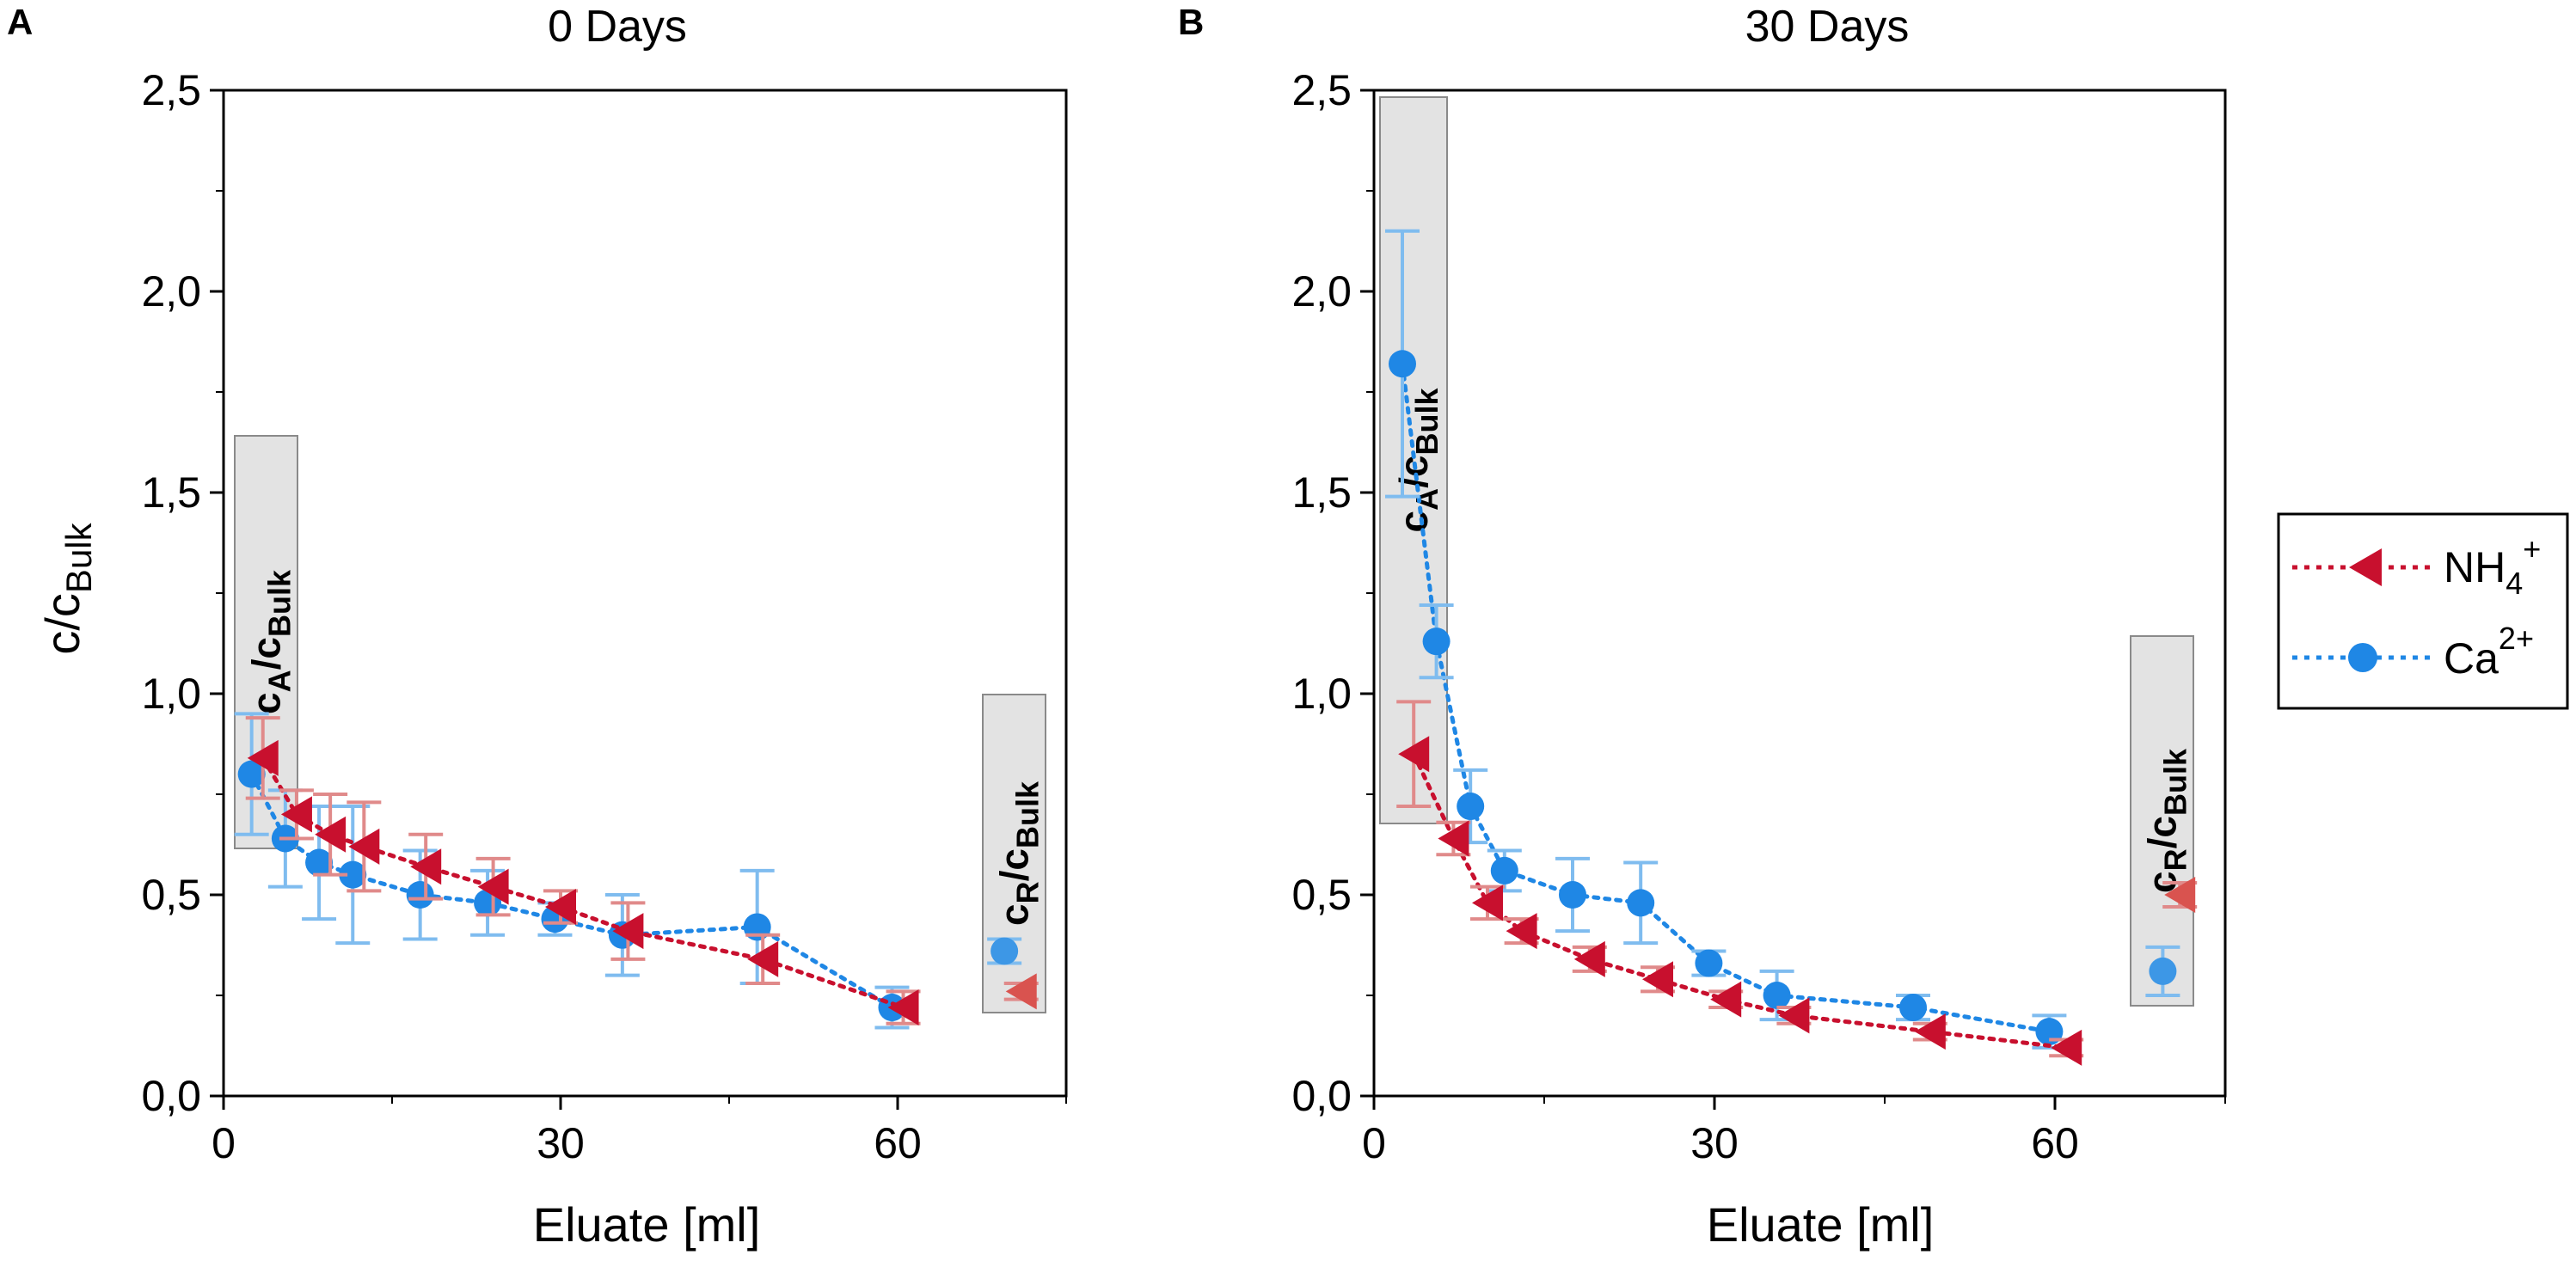 The image size is (2576, 1261). Describe the element at coordinates (2365, 567) in the screenshot. I see `legend-marker-nh4` at that location.